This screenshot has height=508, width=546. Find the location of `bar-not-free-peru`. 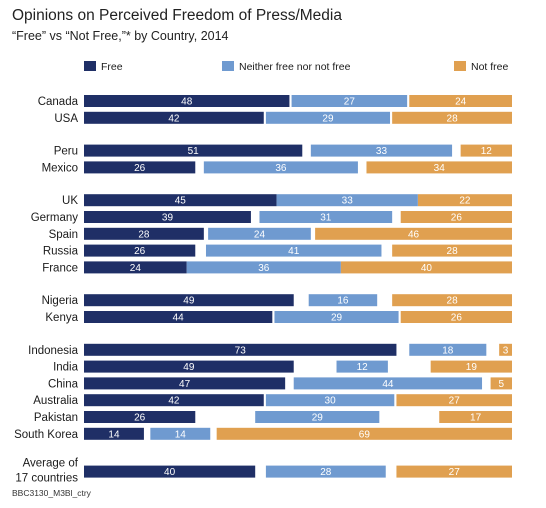

bar-not-free-peru is located at coordinates (486, 150).